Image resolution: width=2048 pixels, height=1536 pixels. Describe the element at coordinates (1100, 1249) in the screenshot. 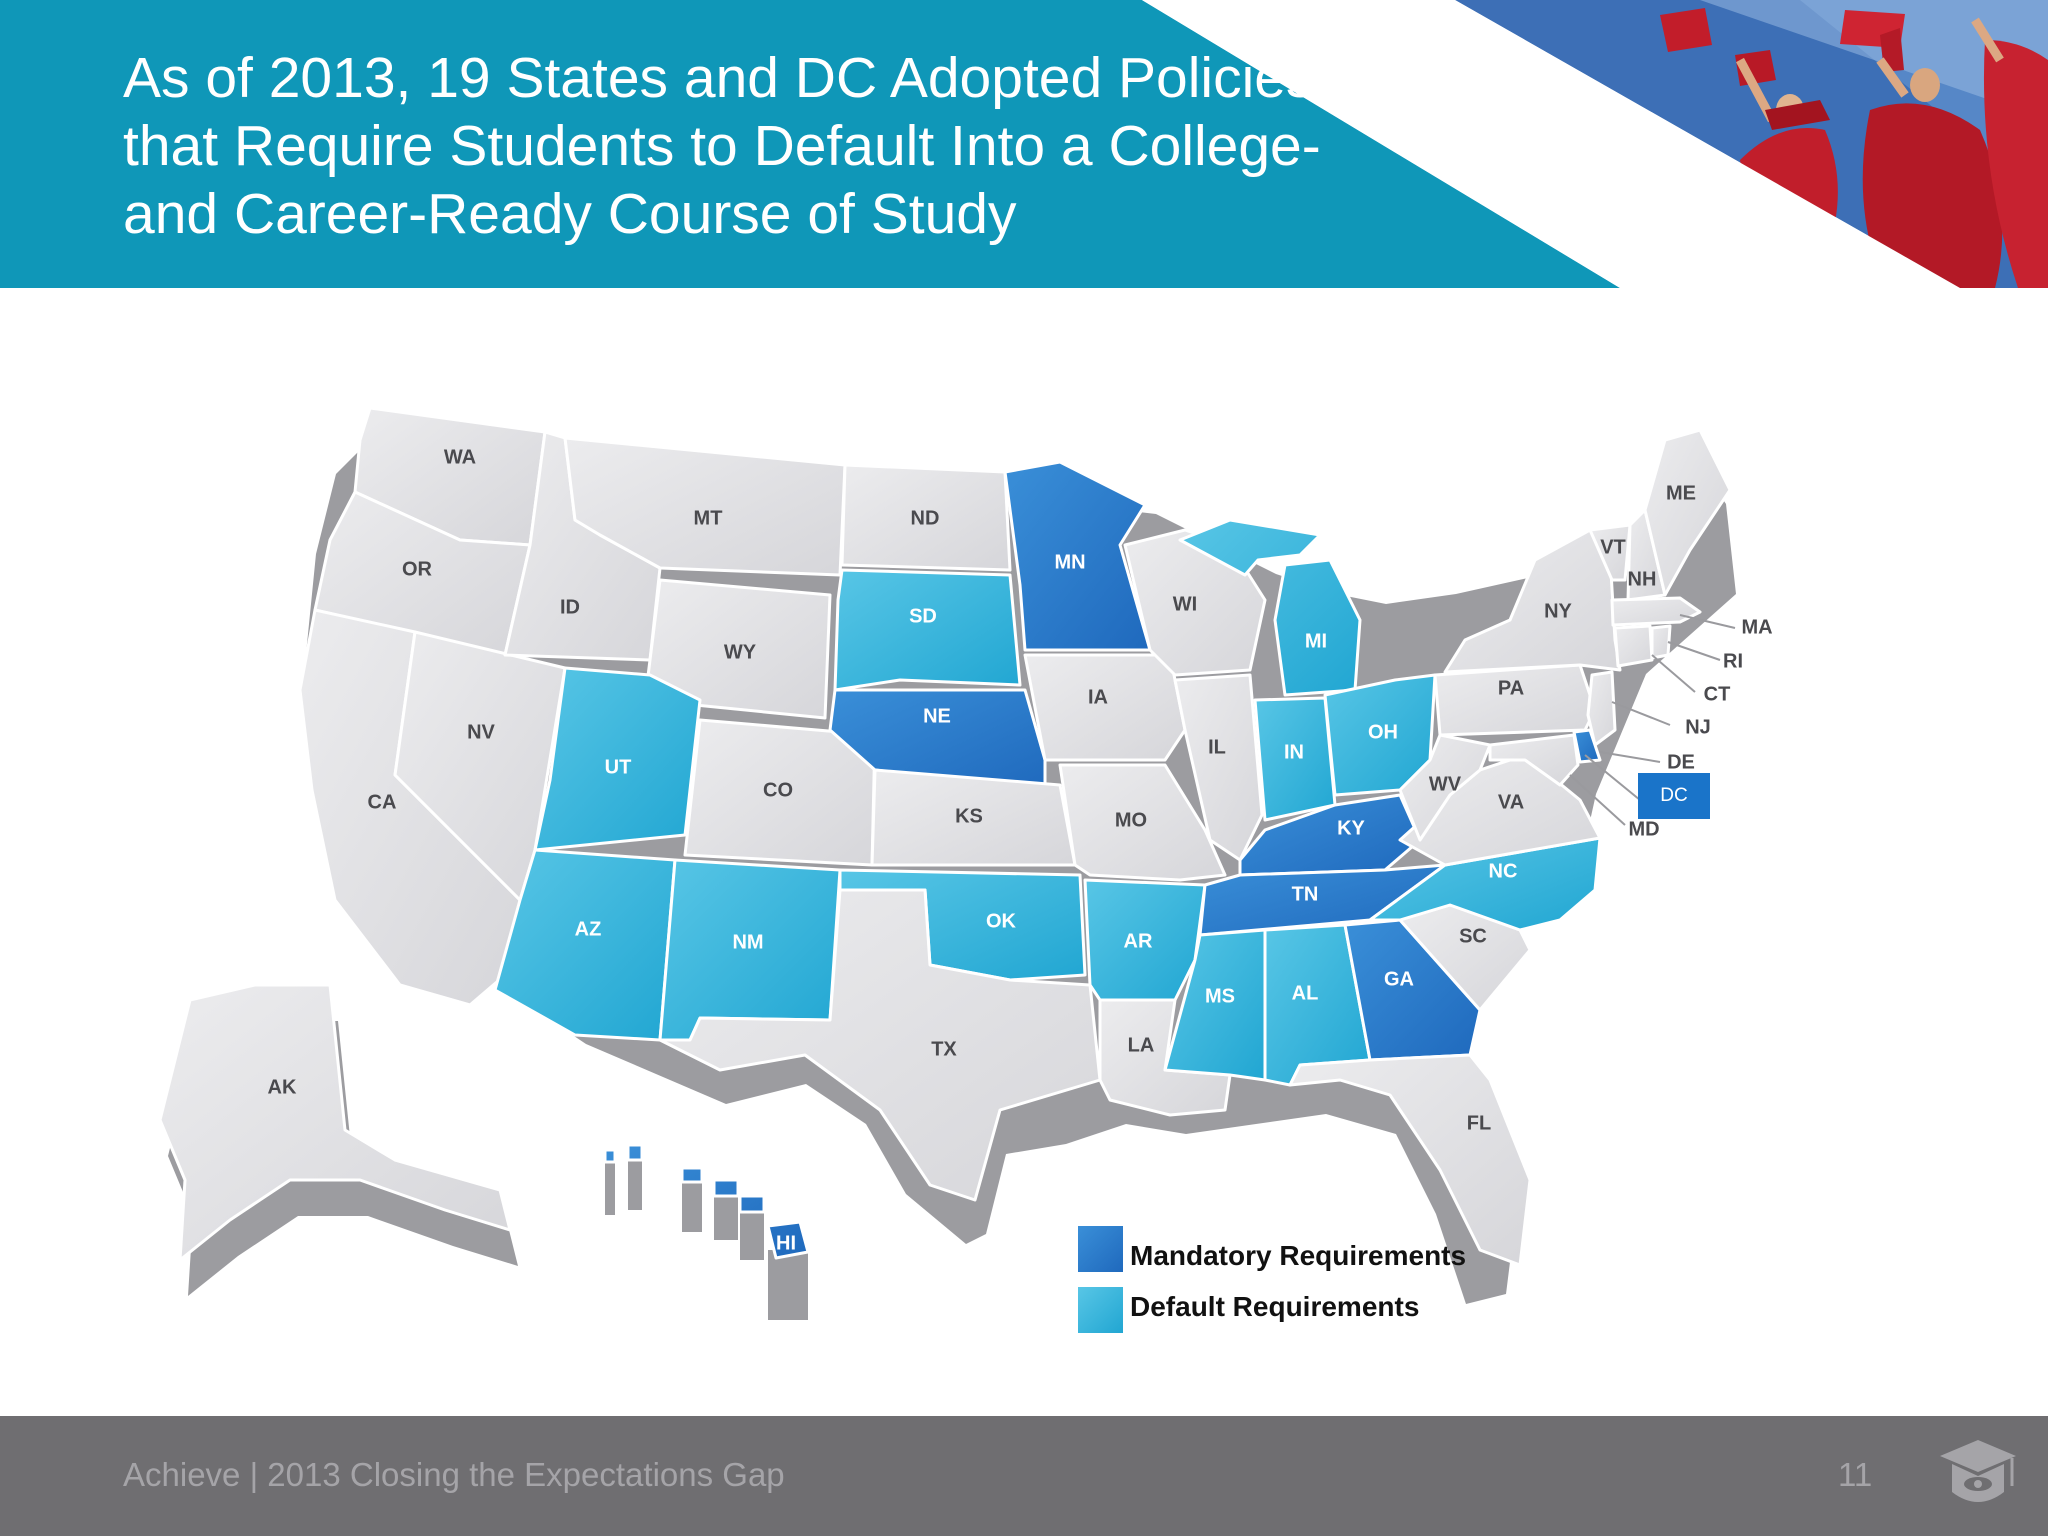

I see `legend-swatch-mandatory` at that location.